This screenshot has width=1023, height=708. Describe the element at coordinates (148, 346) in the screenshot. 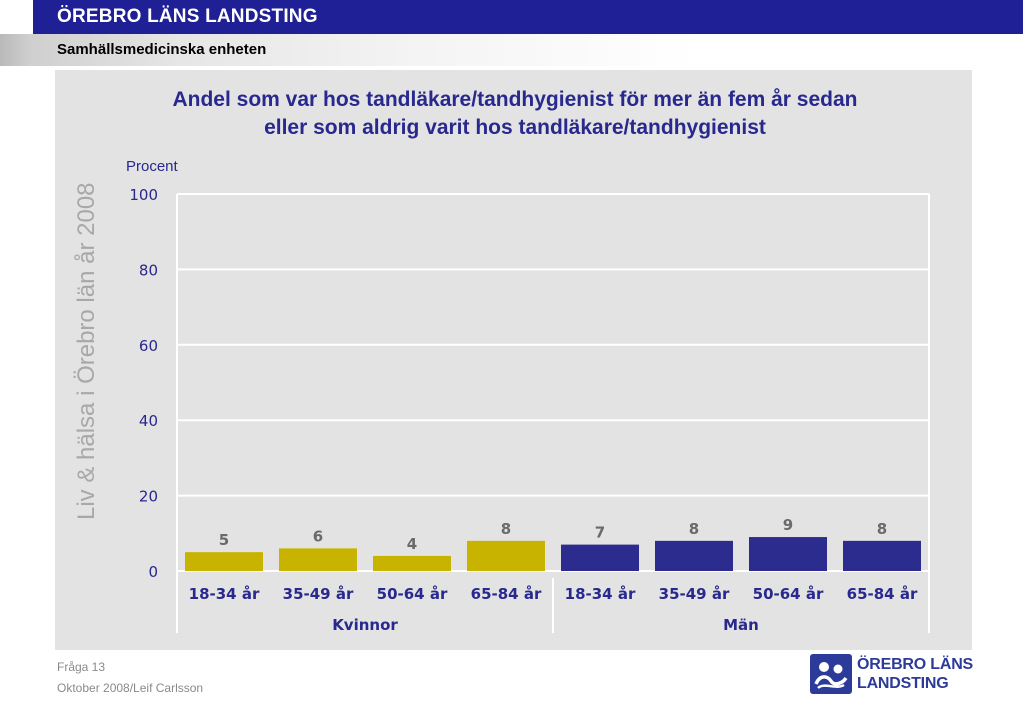

I see `y-tick-label: 60` at that location.